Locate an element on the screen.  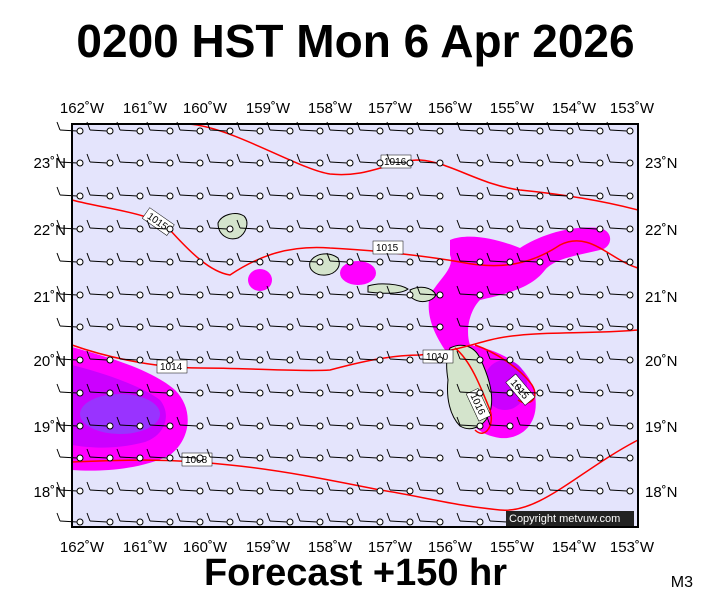
svg-text: 1015 is located at coordinates (387, 248).